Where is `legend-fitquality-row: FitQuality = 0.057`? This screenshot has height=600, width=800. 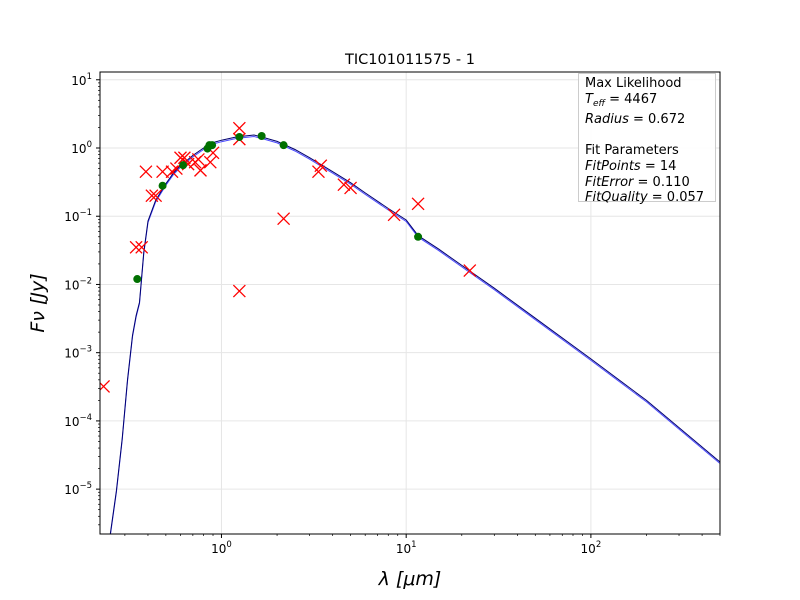
legend-fitquality-row: FitQuality = 0.057 is located at coordinates (650, 198).